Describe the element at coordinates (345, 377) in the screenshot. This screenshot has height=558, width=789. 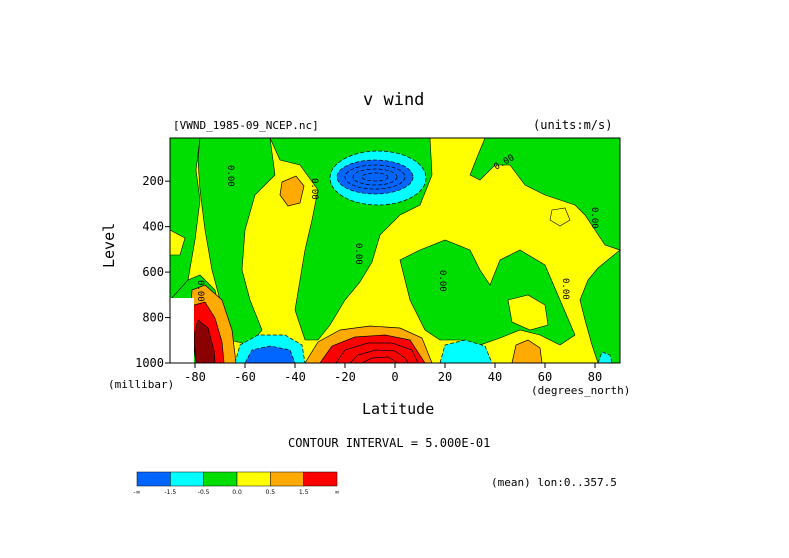
I see `x-tick-label: -20` at that location.